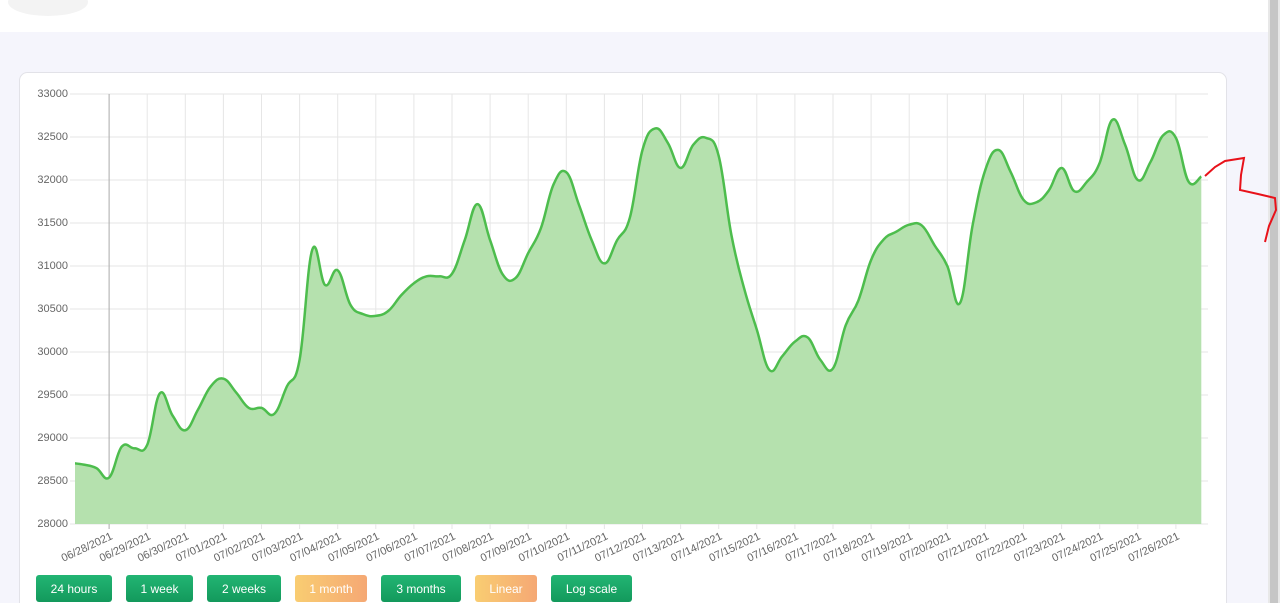 This screenshot has height=603, width=1280. I want to click on y-tick-label: 30000, so click(52, 352).